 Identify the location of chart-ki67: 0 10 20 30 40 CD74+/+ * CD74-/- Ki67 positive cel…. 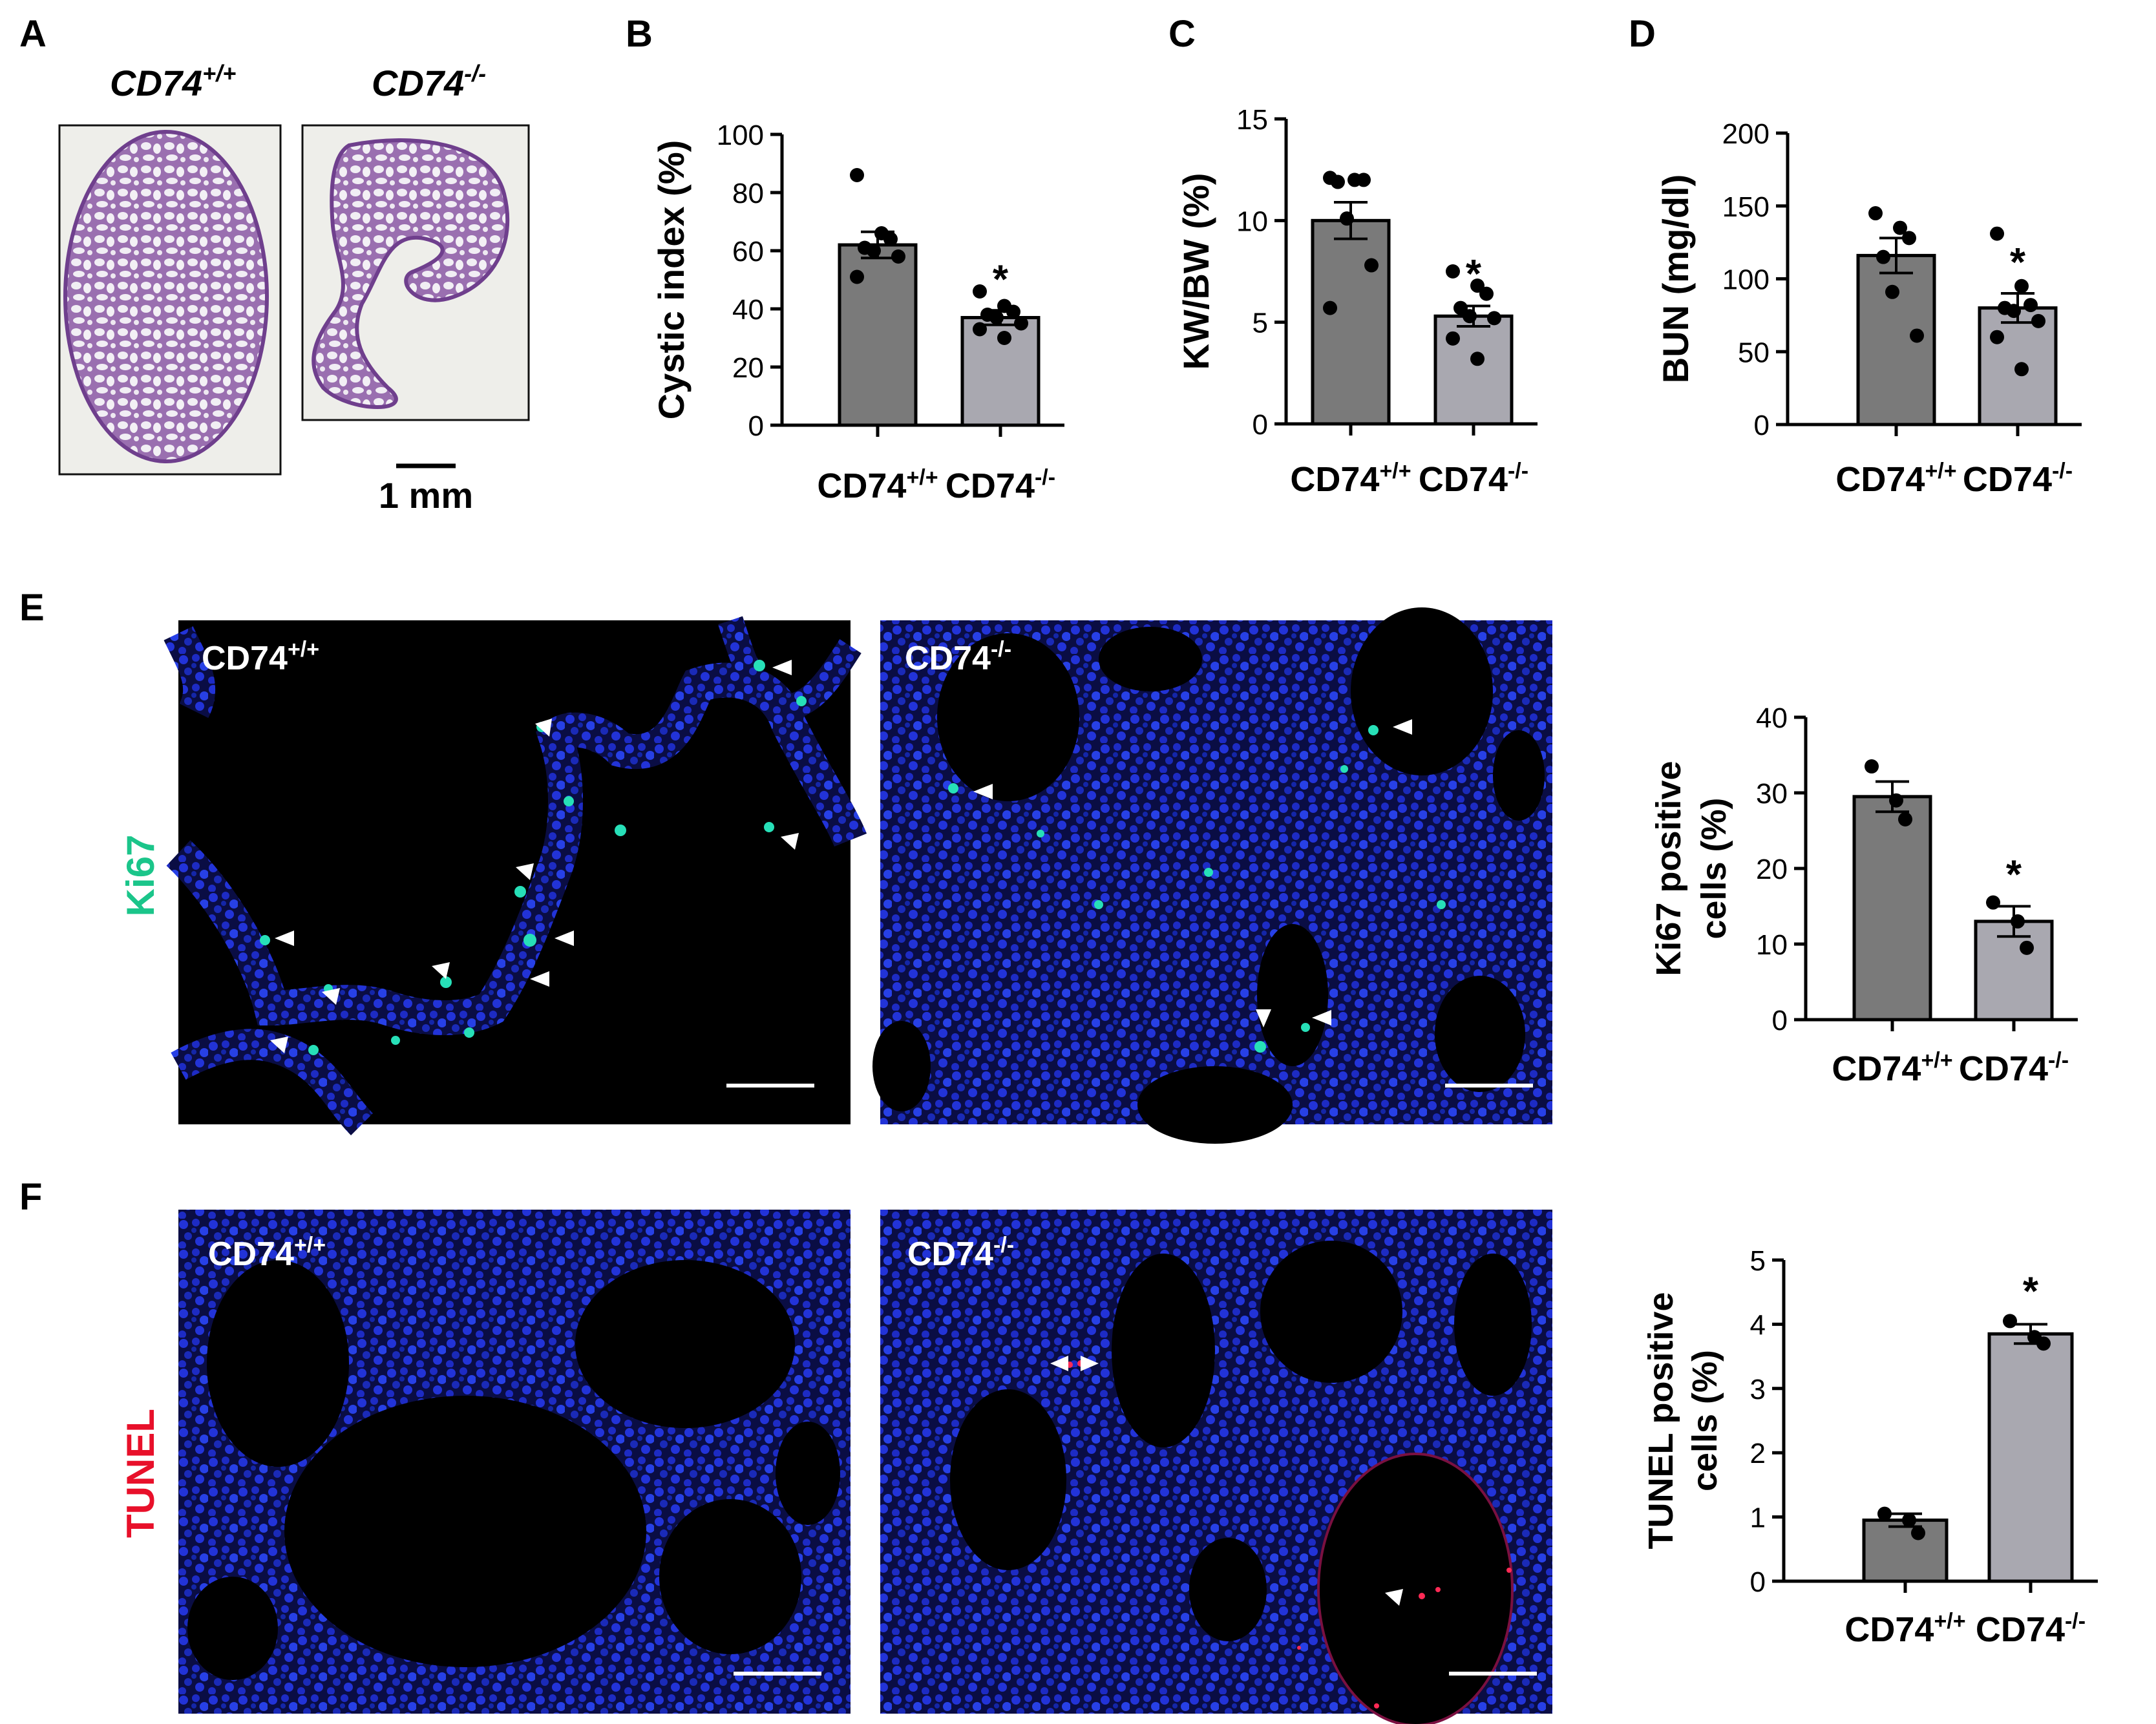
(1863, 895).